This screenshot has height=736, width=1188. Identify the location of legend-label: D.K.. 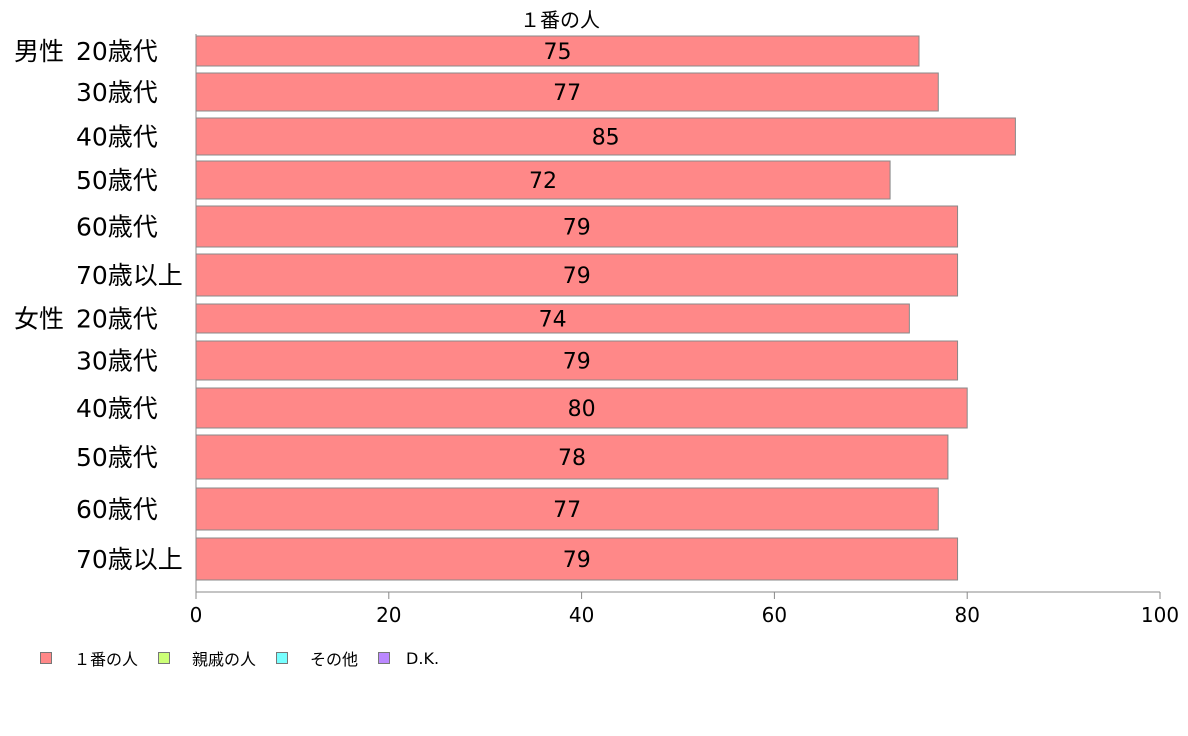
(423, 658).